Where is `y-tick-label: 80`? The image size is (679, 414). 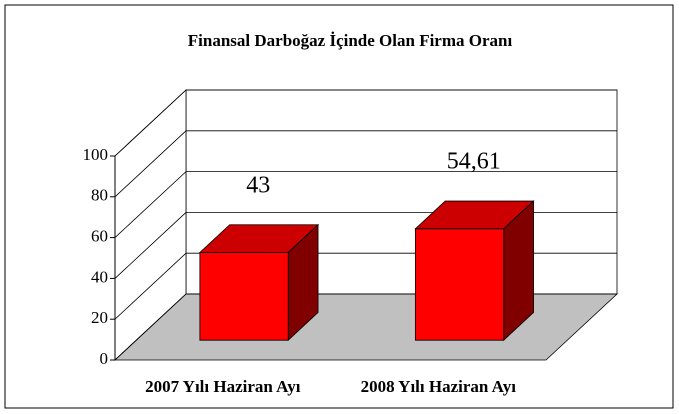 y-tick-label: 80 is located at coordinates (99, 195).